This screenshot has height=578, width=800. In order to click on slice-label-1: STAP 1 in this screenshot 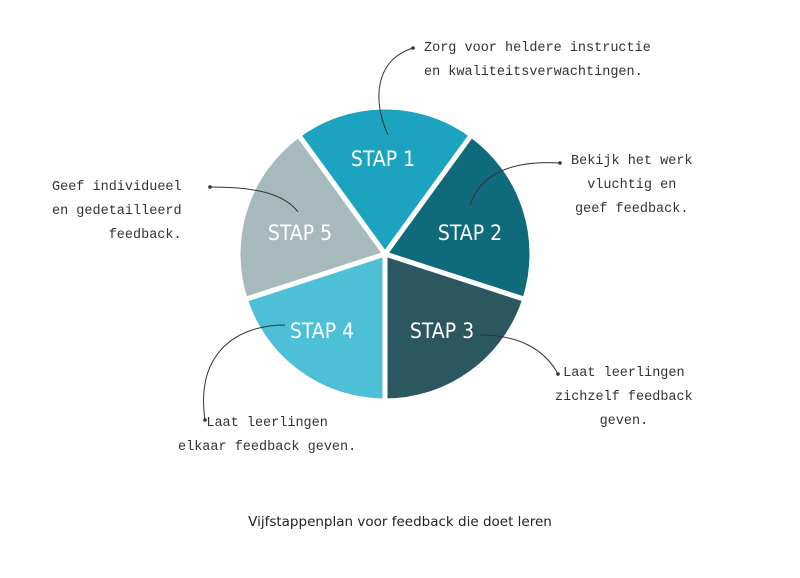, I will do `click(383, 159)`.